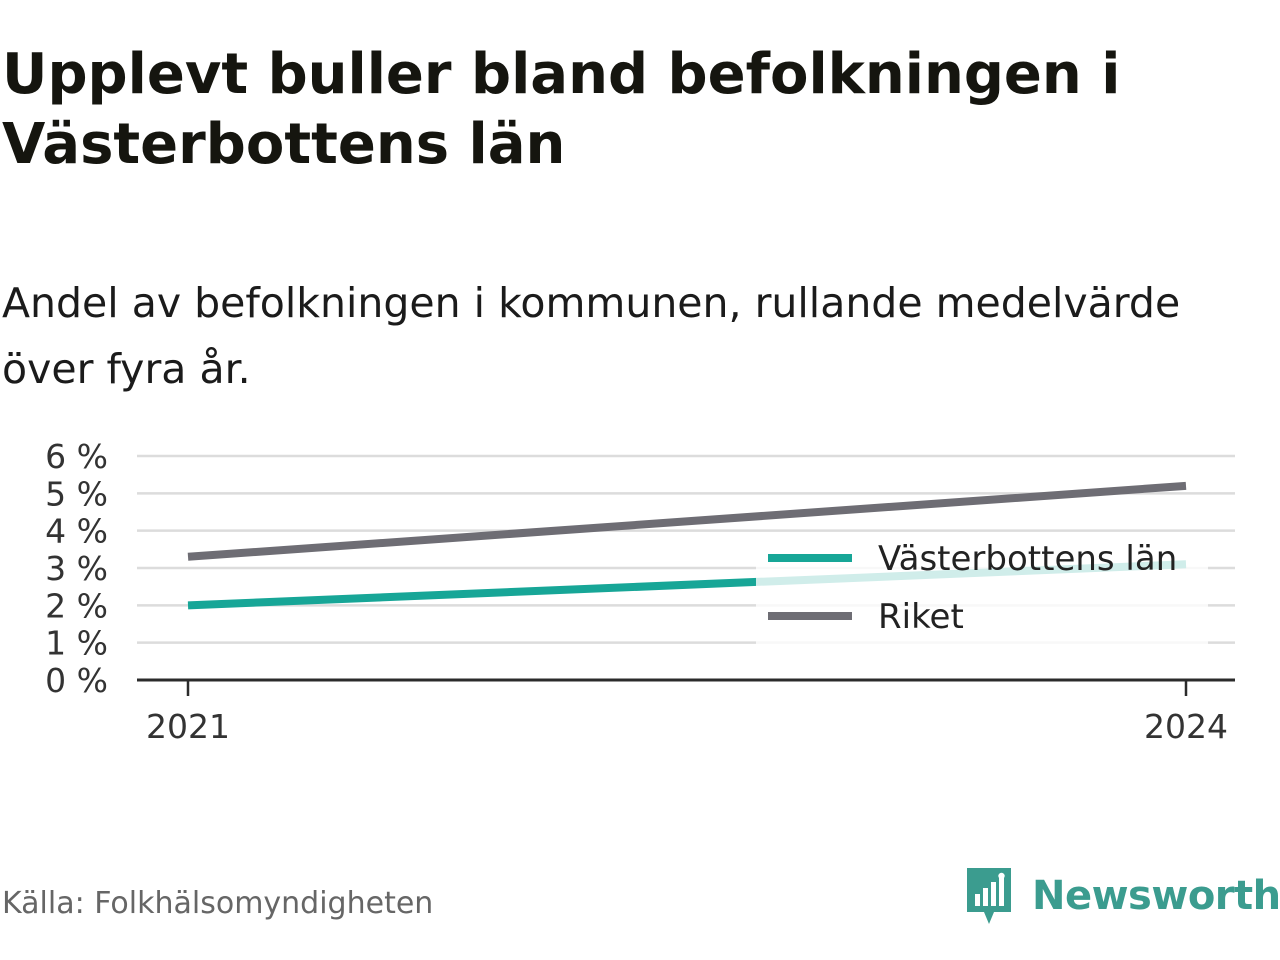 Image resolution: width=1280 pixels, height=960 pixels. What do you see at coordinates (76, 605) in the screenshot?
I see `y-tick-label: 2 %` at bounding box center [76, 605].